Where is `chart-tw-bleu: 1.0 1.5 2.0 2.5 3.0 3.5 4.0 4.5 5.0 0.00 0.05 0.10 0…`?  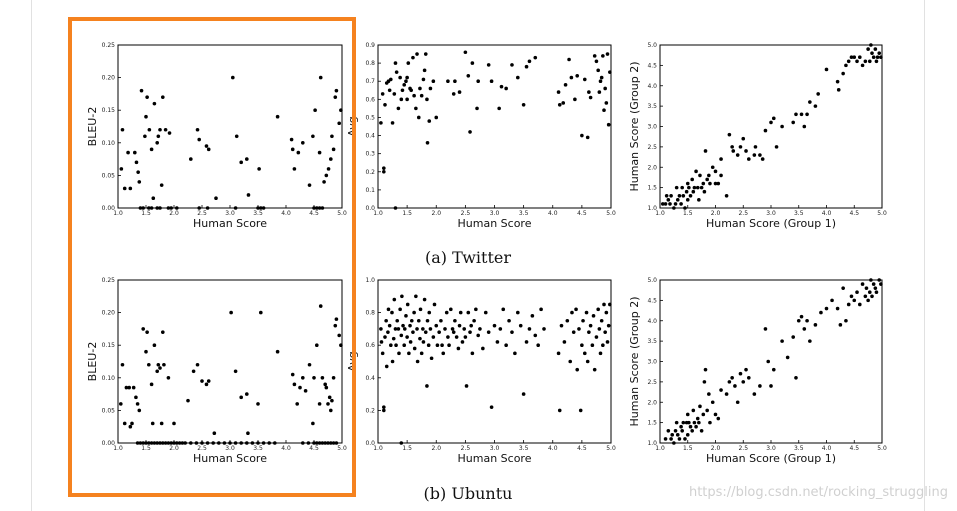 chart-tw-bleu: 1.0 1.5 2.0 2.5 3.0 3.5 4.0 4.5 5.0 0.00 0.05 0.10 0… is located at coordinates (216, 136).